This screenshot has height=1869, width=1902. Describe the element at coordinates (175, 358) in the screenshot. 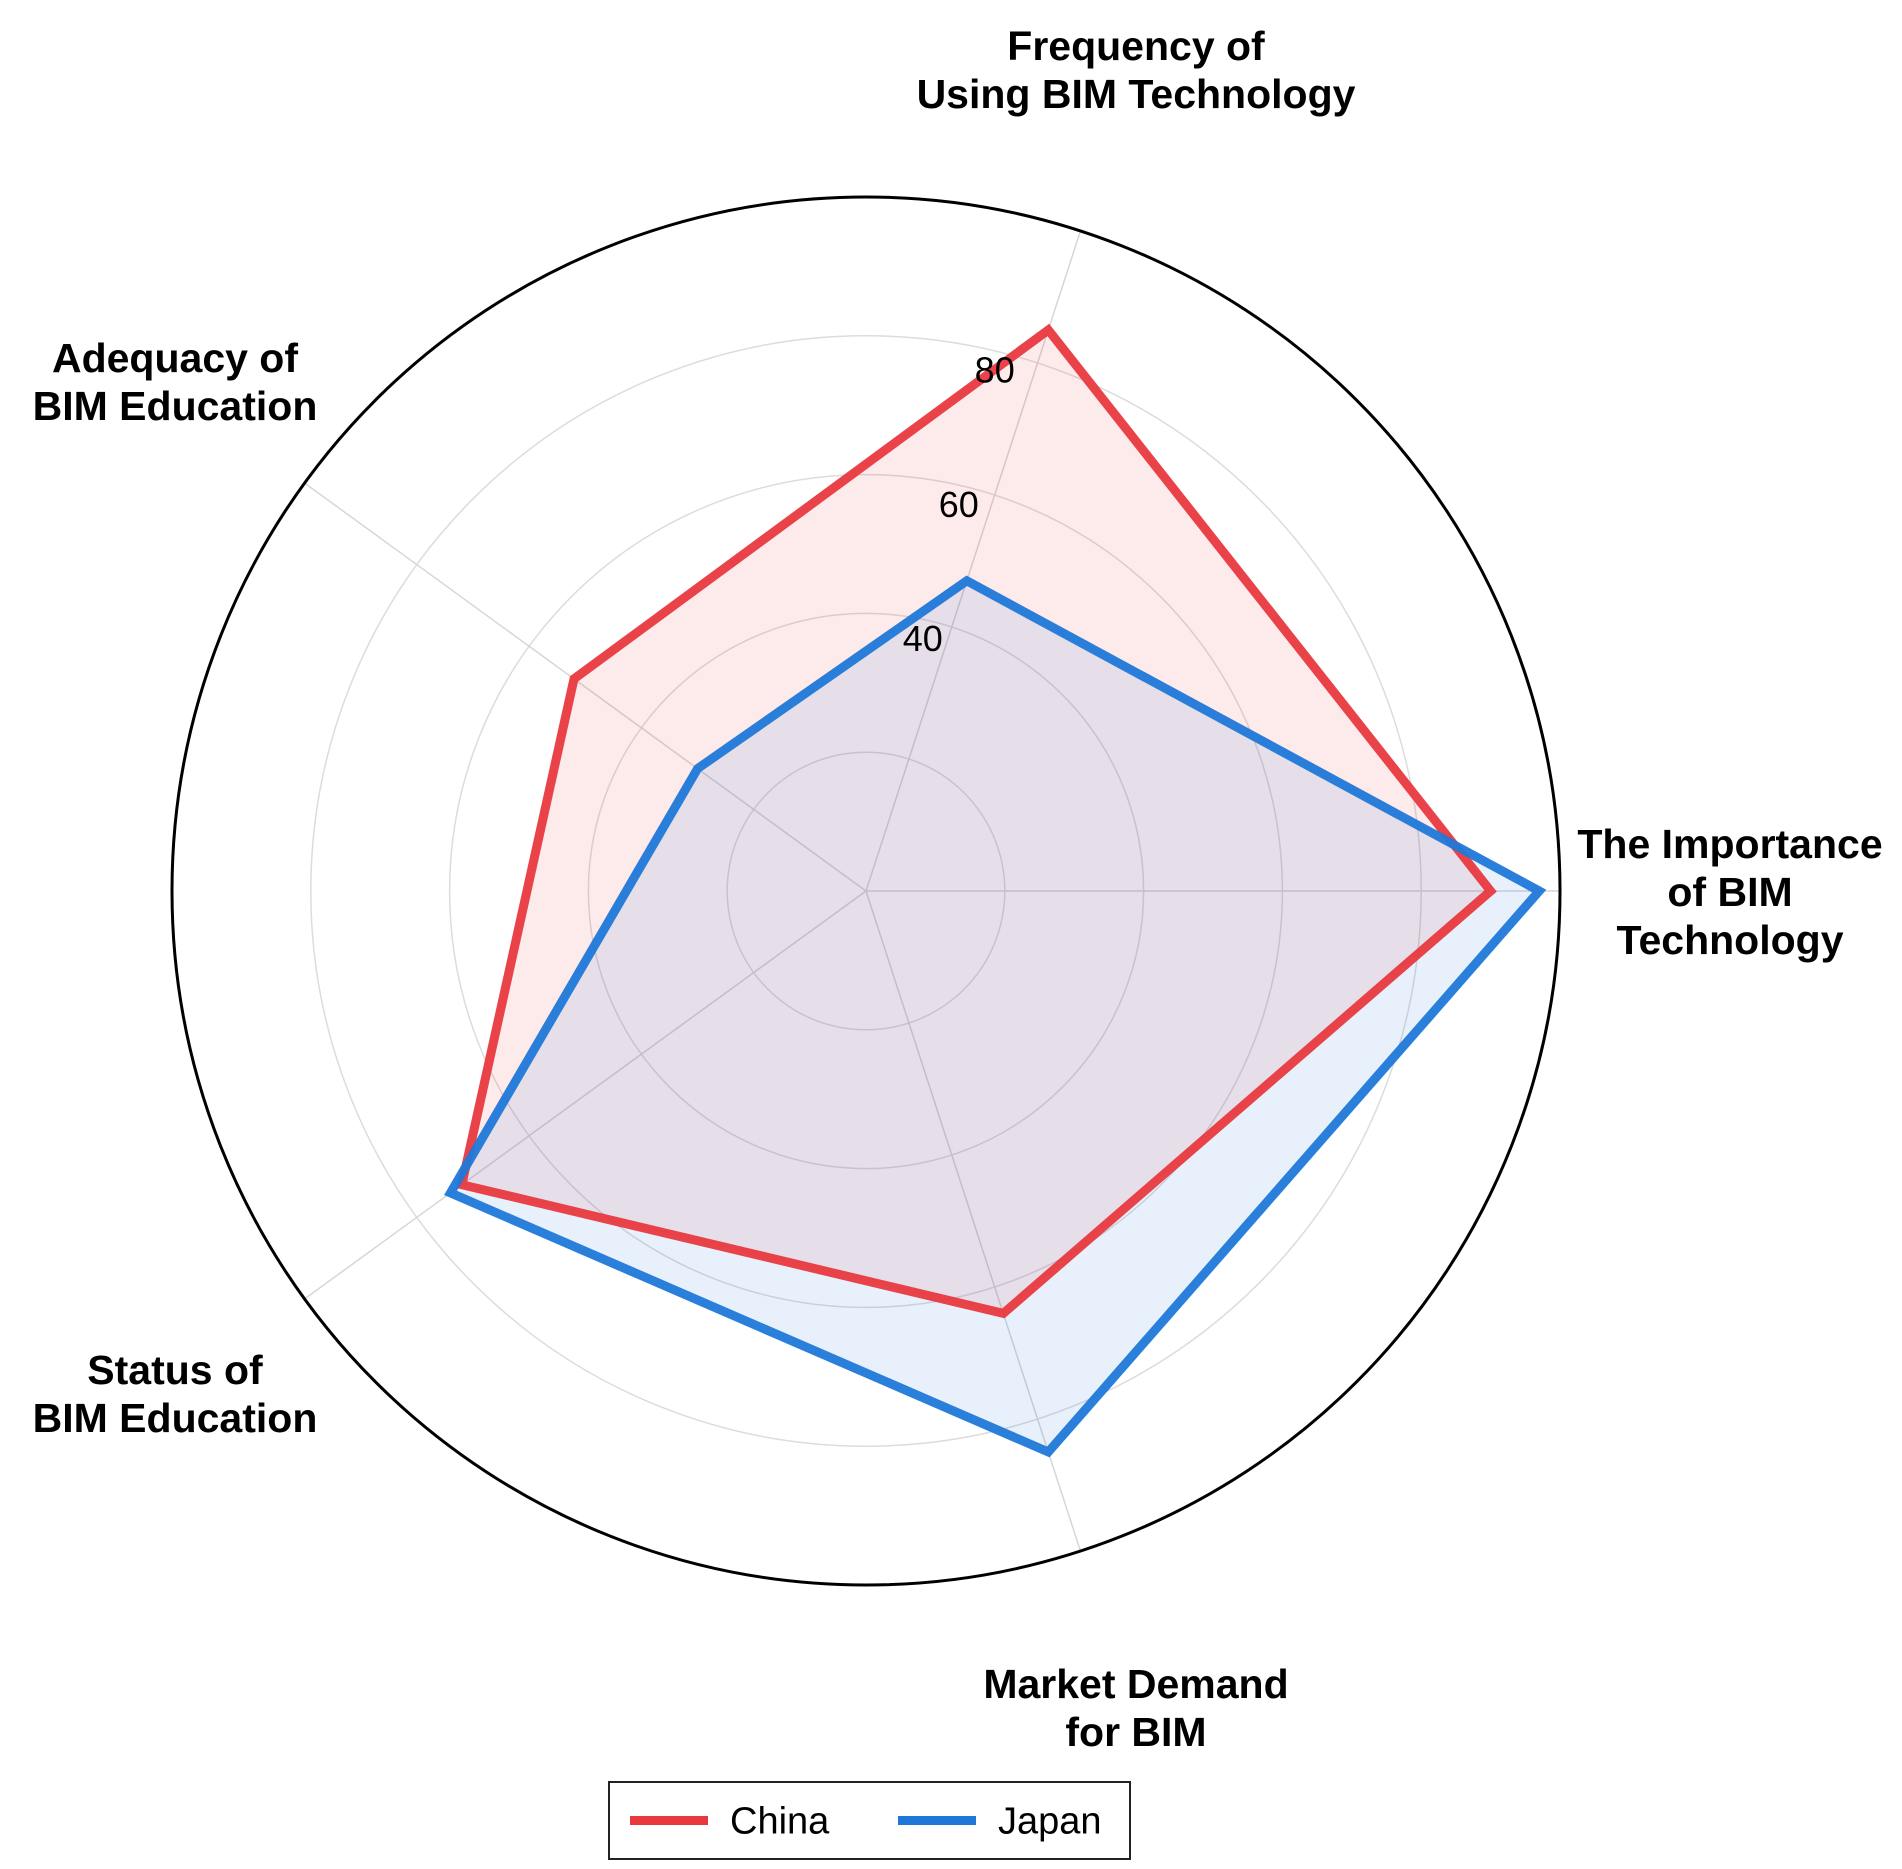

I see `axis-label-line: Adequacy of` at that location.